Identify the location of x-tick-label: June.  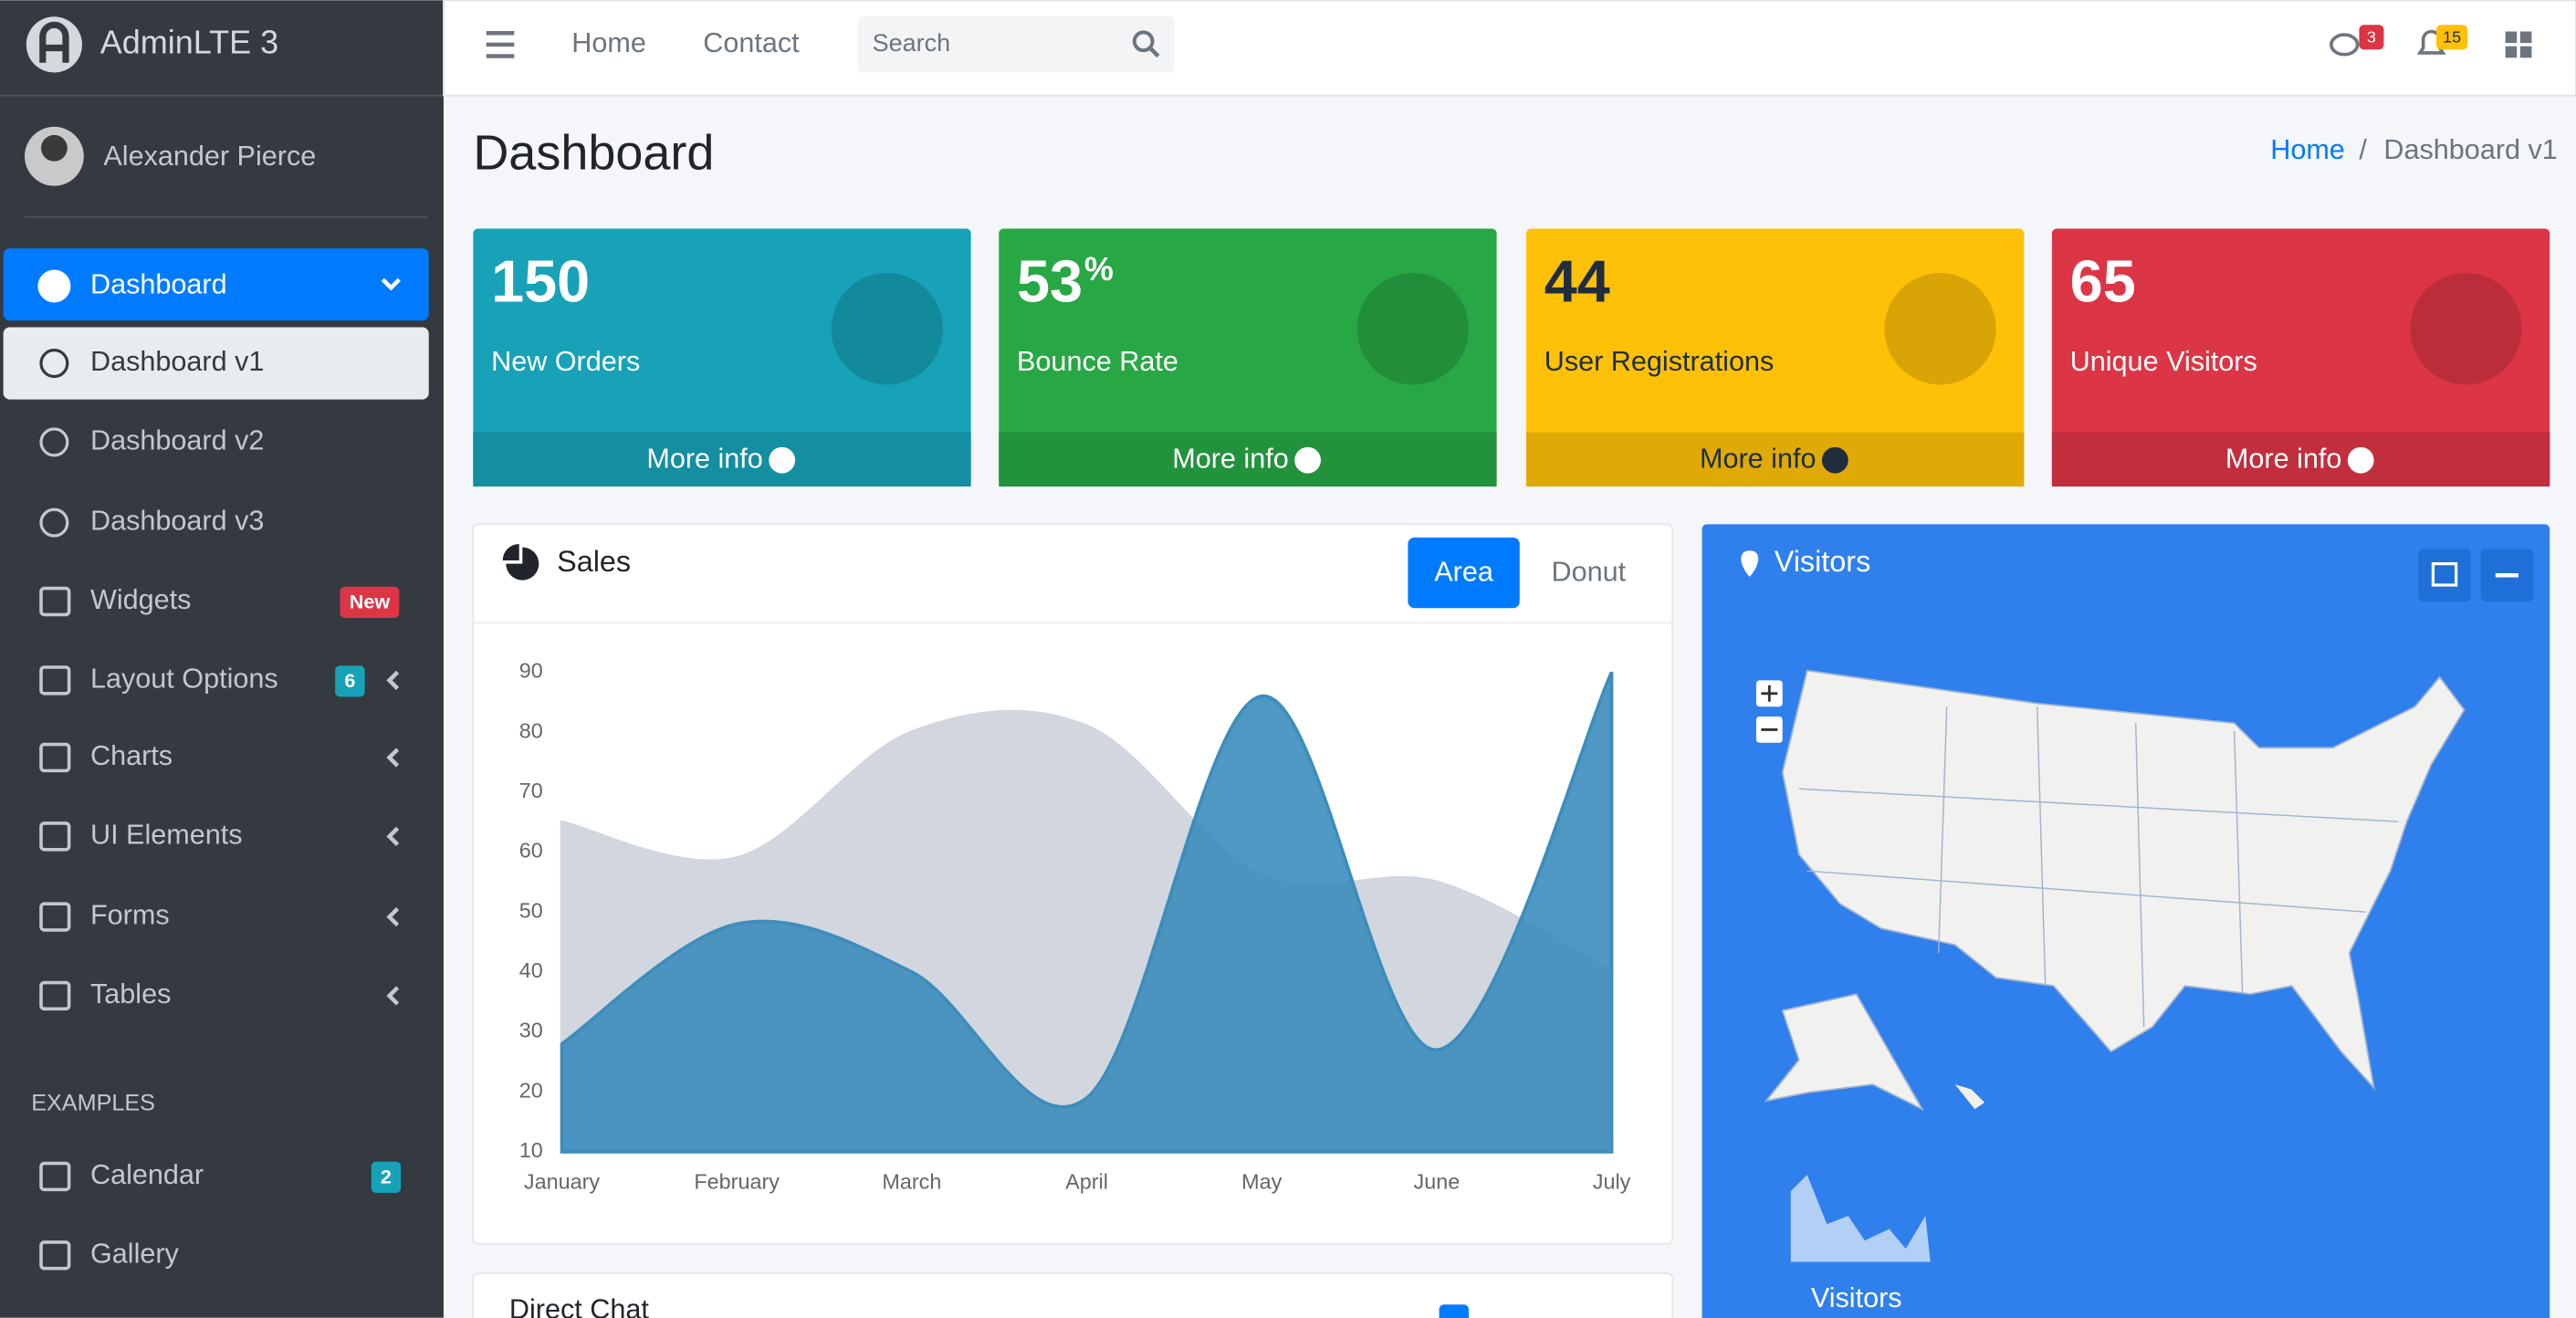
(1437, 1181).